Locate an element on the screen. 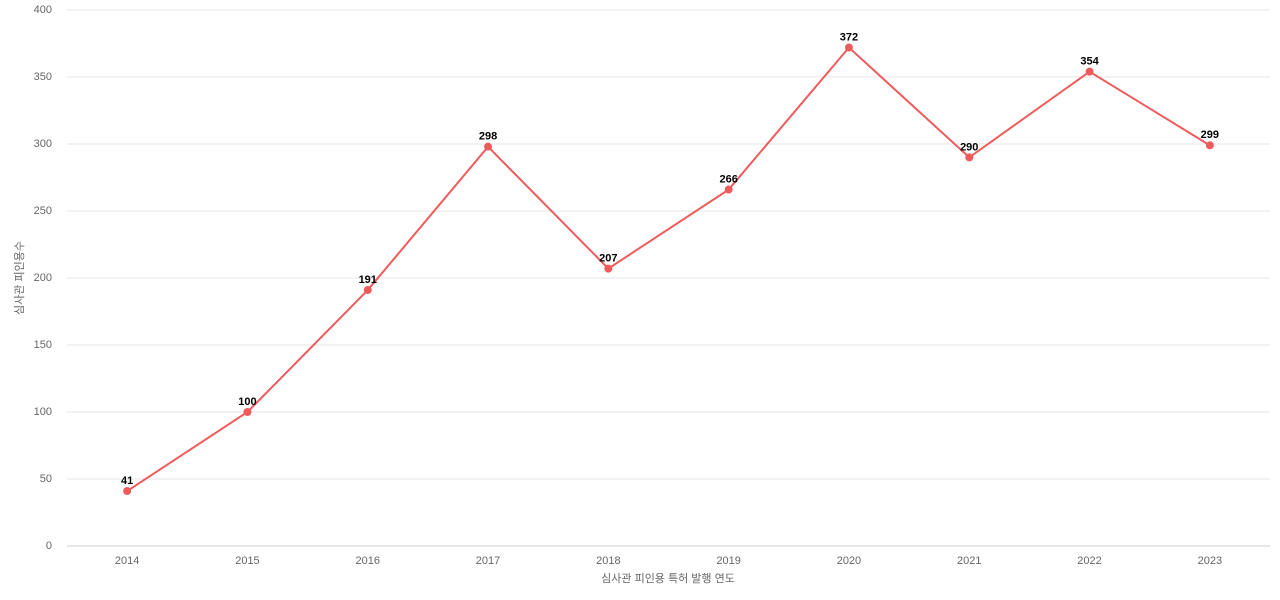  x-tick-label: 2020 is located at coordinates (849, 561).